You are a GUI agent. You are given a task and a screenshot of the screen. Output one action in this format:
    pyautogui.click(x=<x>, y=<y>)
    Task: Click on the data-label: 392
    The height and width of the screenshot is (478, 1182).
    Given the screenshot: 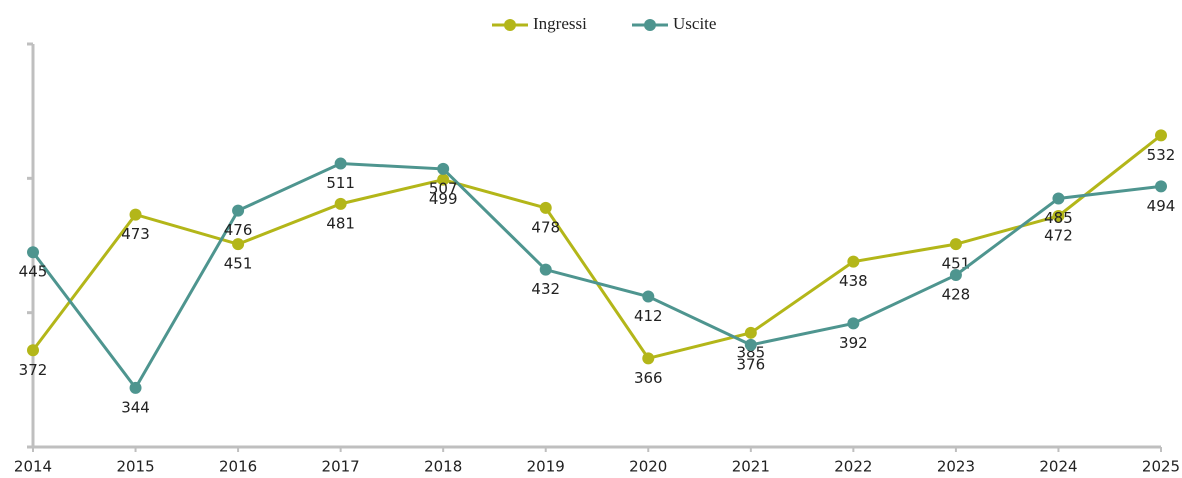 What is the action you would take?
    pyautogui.click(x=853, y=343)
    